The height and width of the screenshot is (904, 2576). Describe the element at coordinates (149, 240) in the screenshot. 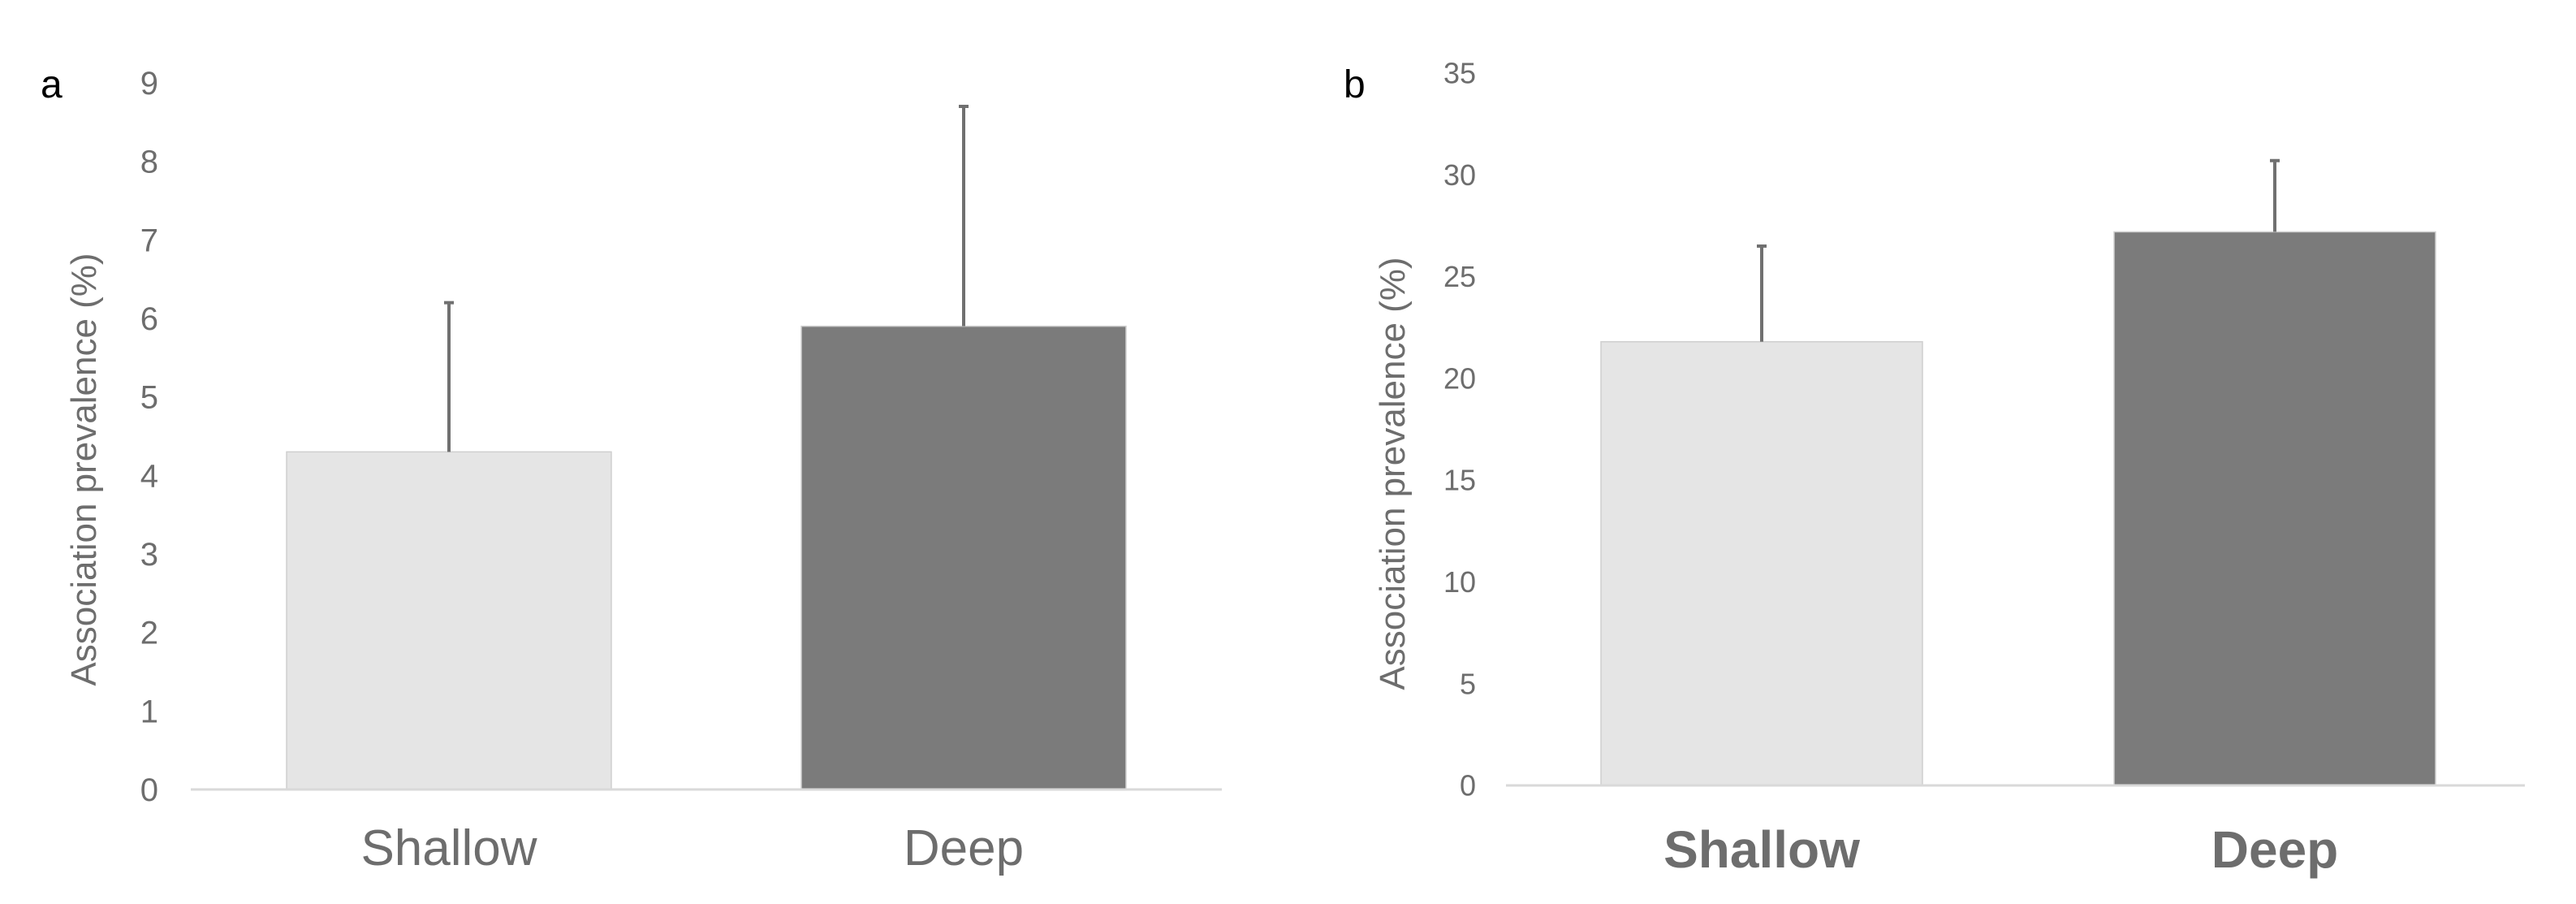

I see `y-tick-label: 7` at that location.